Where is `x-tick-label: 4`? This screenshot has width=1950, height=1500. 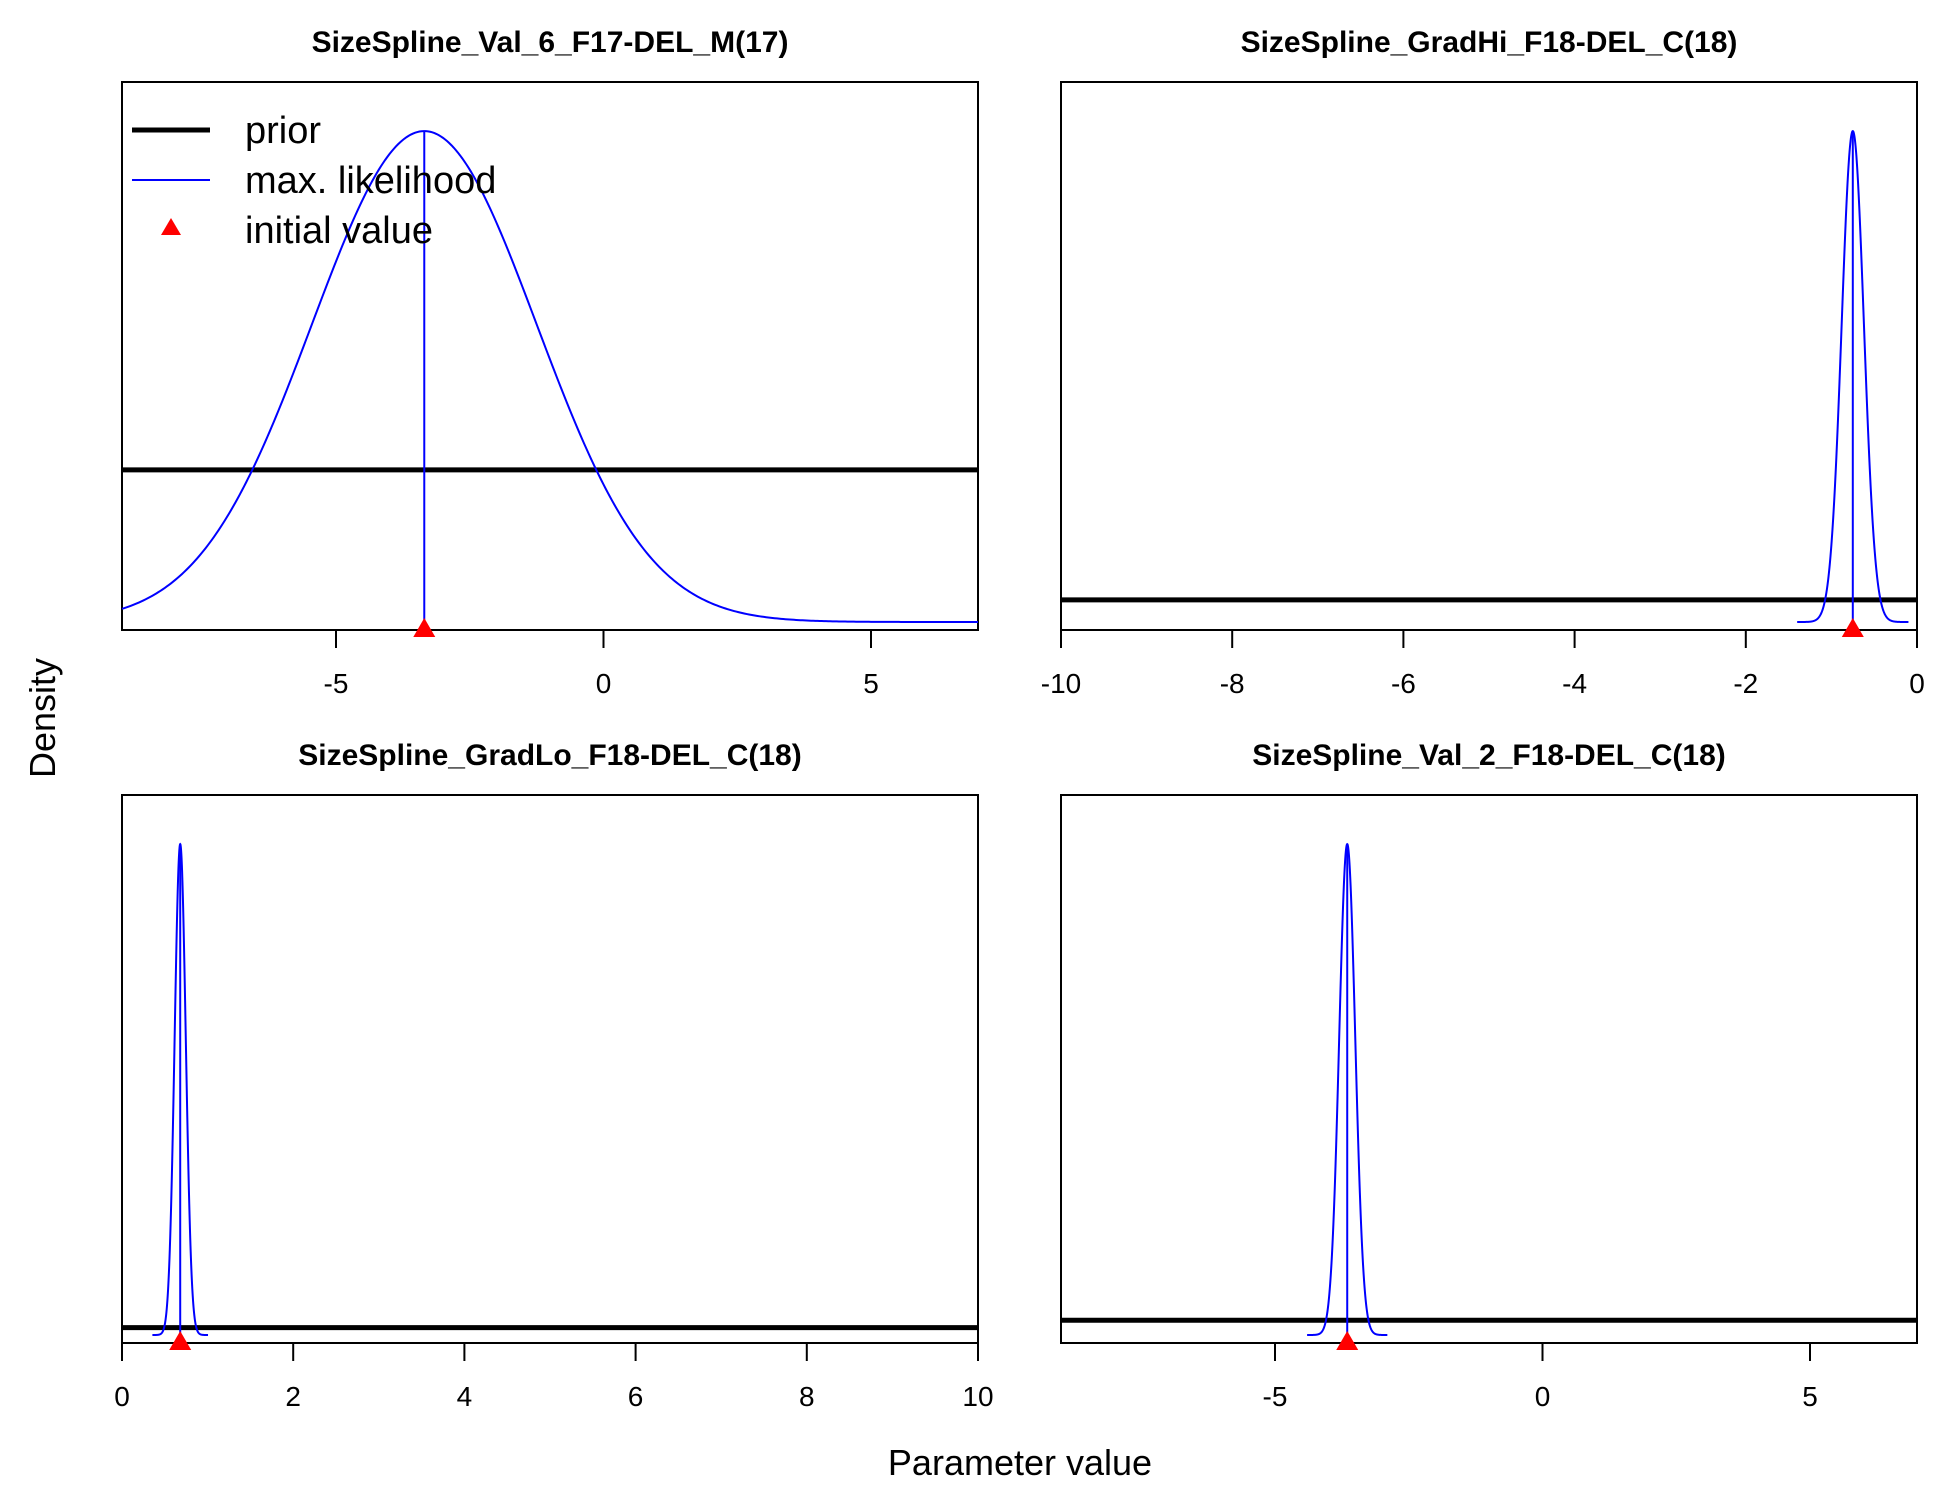 x-tick-label: 4 is located at coordinates (465, 1396).